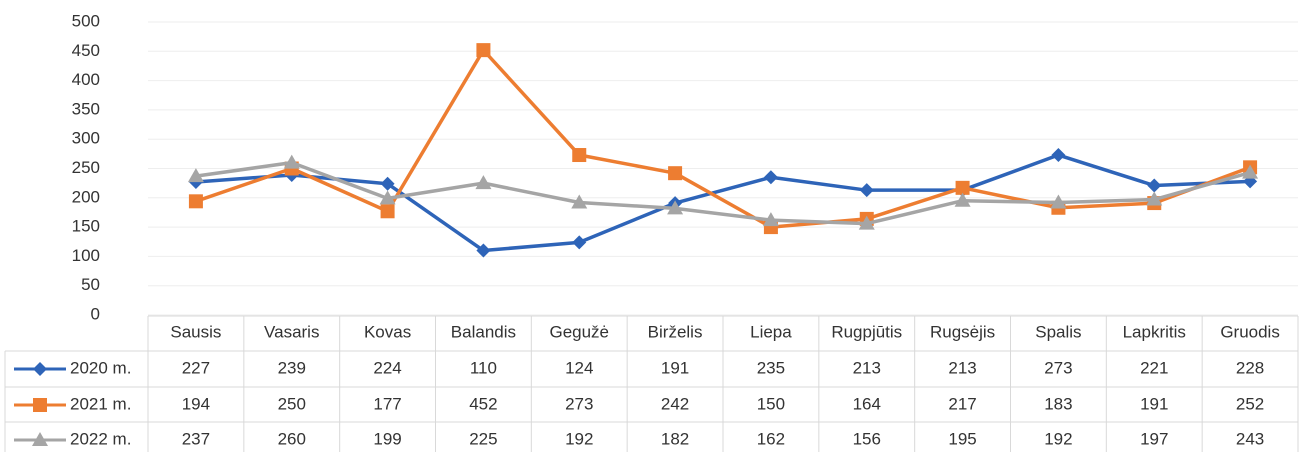 This screenshot has height=452, width=1304. I want to click on table-value: 110, so click(483, 367).